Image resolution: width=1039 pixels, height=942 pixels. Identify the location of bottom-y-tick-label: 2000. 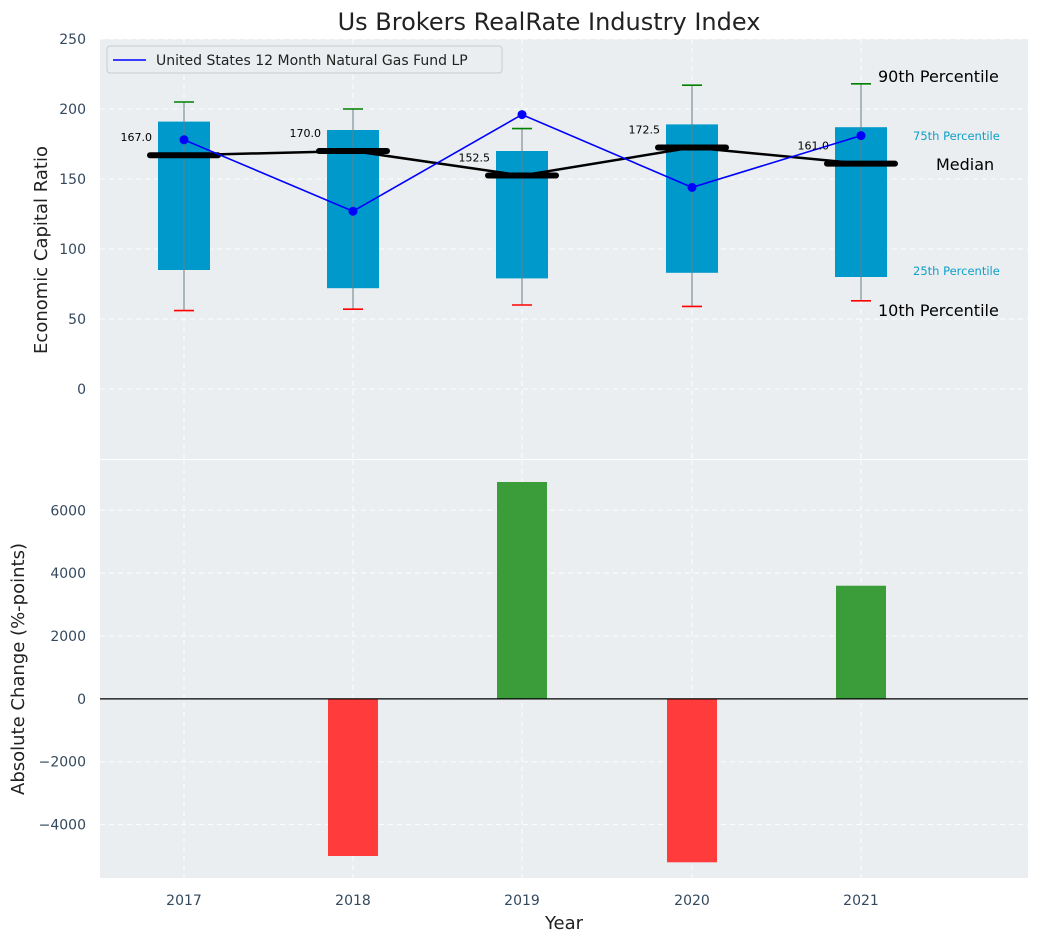
(68, 637).